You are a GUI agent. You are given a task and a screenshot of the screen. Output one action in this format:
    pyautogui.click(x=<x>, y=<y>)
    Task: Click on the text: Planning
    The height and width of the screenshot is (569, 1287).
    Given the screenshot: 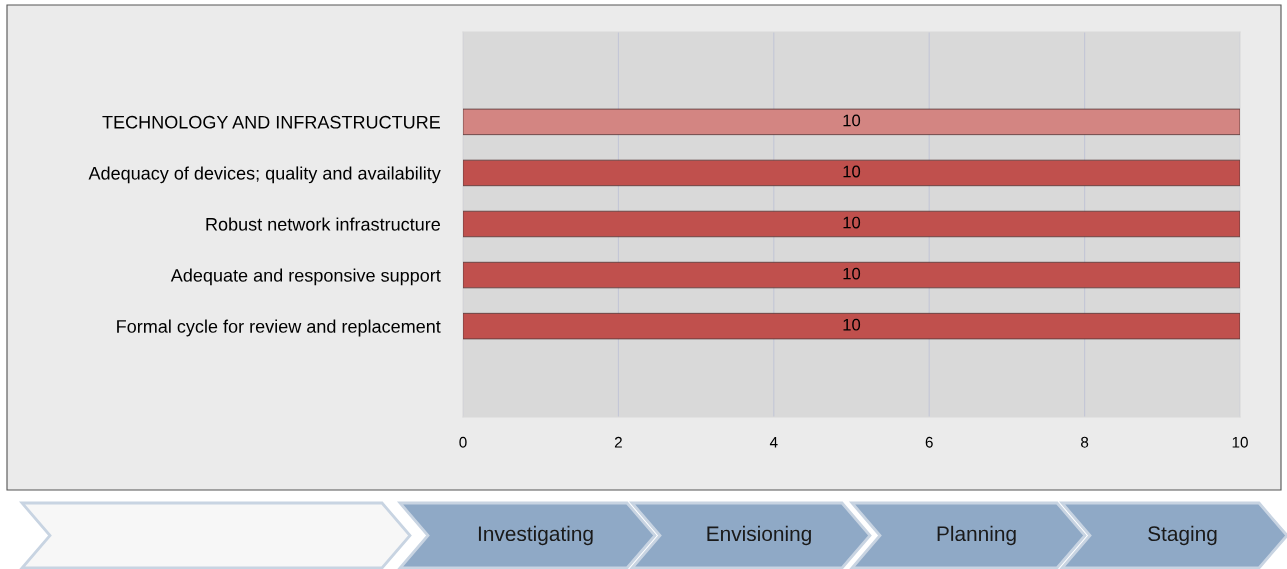 What is the action you would take?
    pyautogui.click(x=976, y=535)
    